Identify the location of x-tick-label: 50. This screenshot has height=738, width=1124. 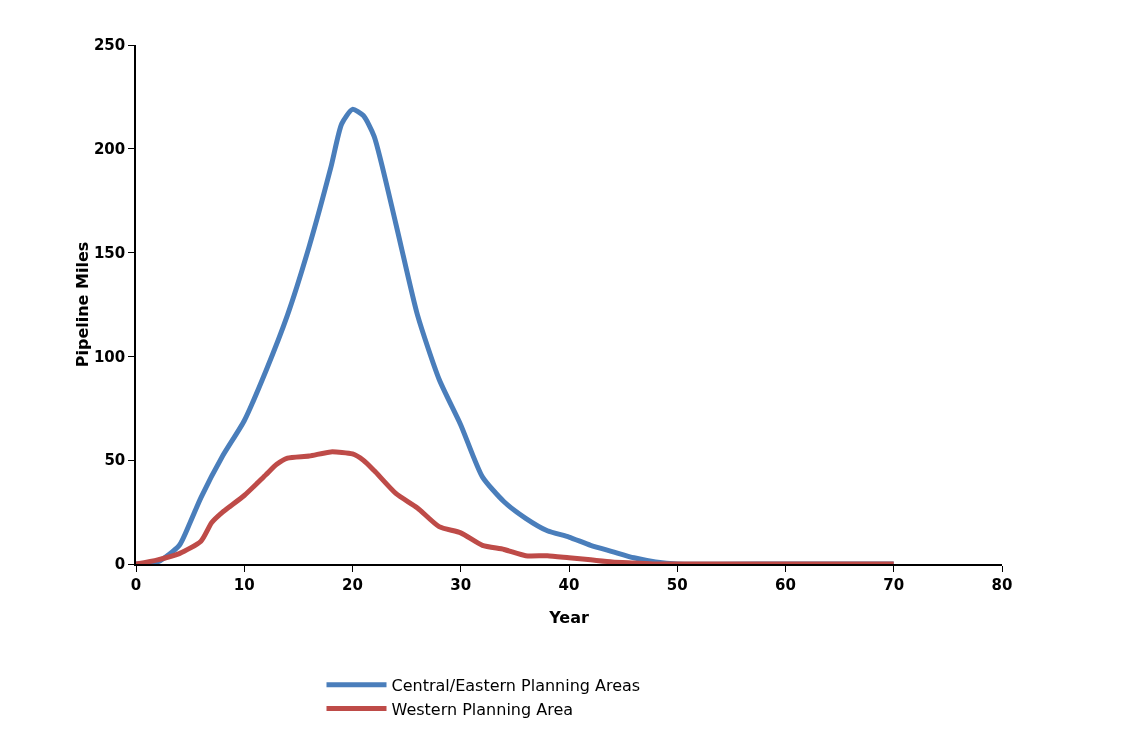
(677, 584).